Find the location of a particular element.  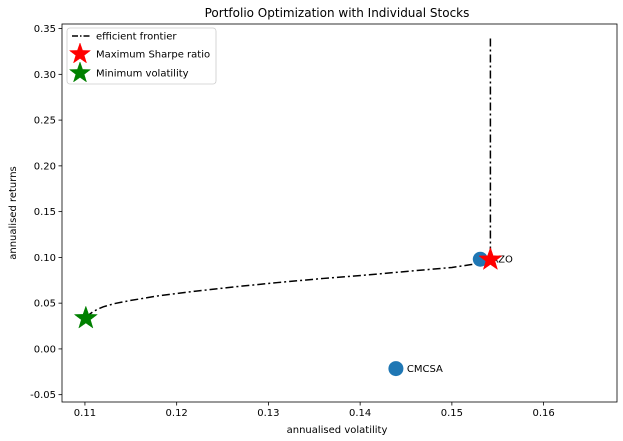

y-tick-label: 0.20 is located at coordinates (45, 166).